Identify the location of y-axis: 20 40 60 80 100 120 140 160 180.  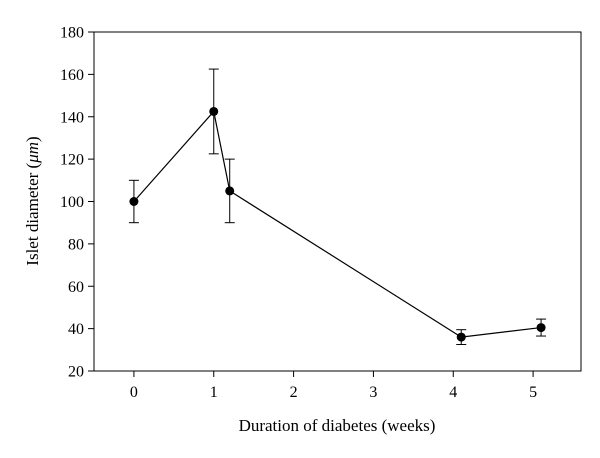
(77, 203).